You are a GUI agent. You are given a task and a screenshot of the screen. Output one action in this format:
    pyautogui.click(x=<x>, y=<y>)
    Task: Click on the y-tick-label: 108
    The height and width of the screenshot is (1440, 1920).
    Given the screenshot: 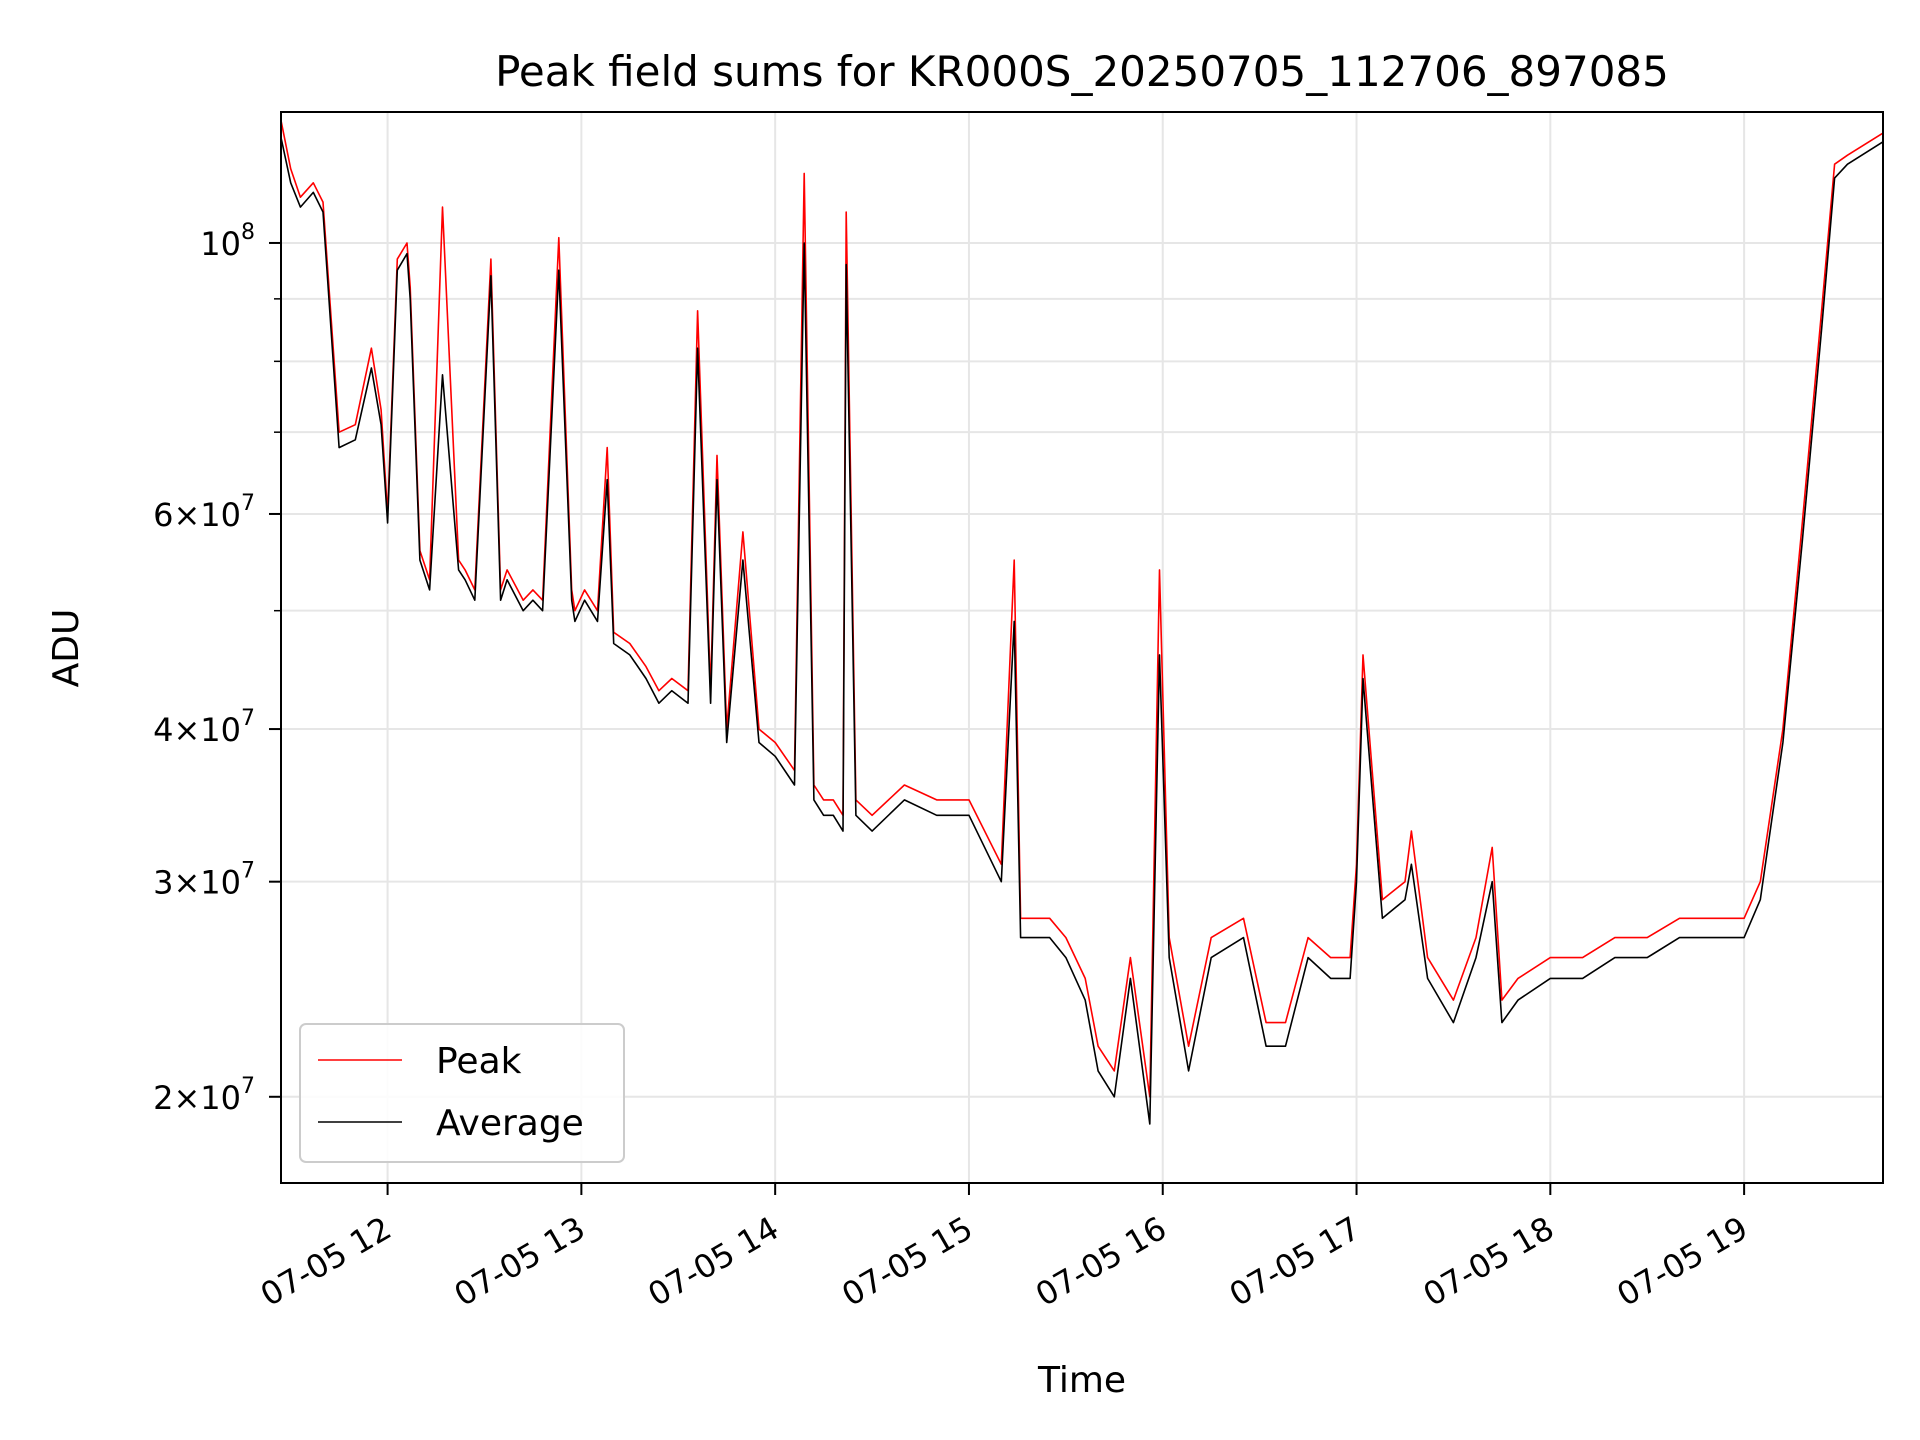 What is the action you would take?
    pyautogui.click(x=227, y=241)
    